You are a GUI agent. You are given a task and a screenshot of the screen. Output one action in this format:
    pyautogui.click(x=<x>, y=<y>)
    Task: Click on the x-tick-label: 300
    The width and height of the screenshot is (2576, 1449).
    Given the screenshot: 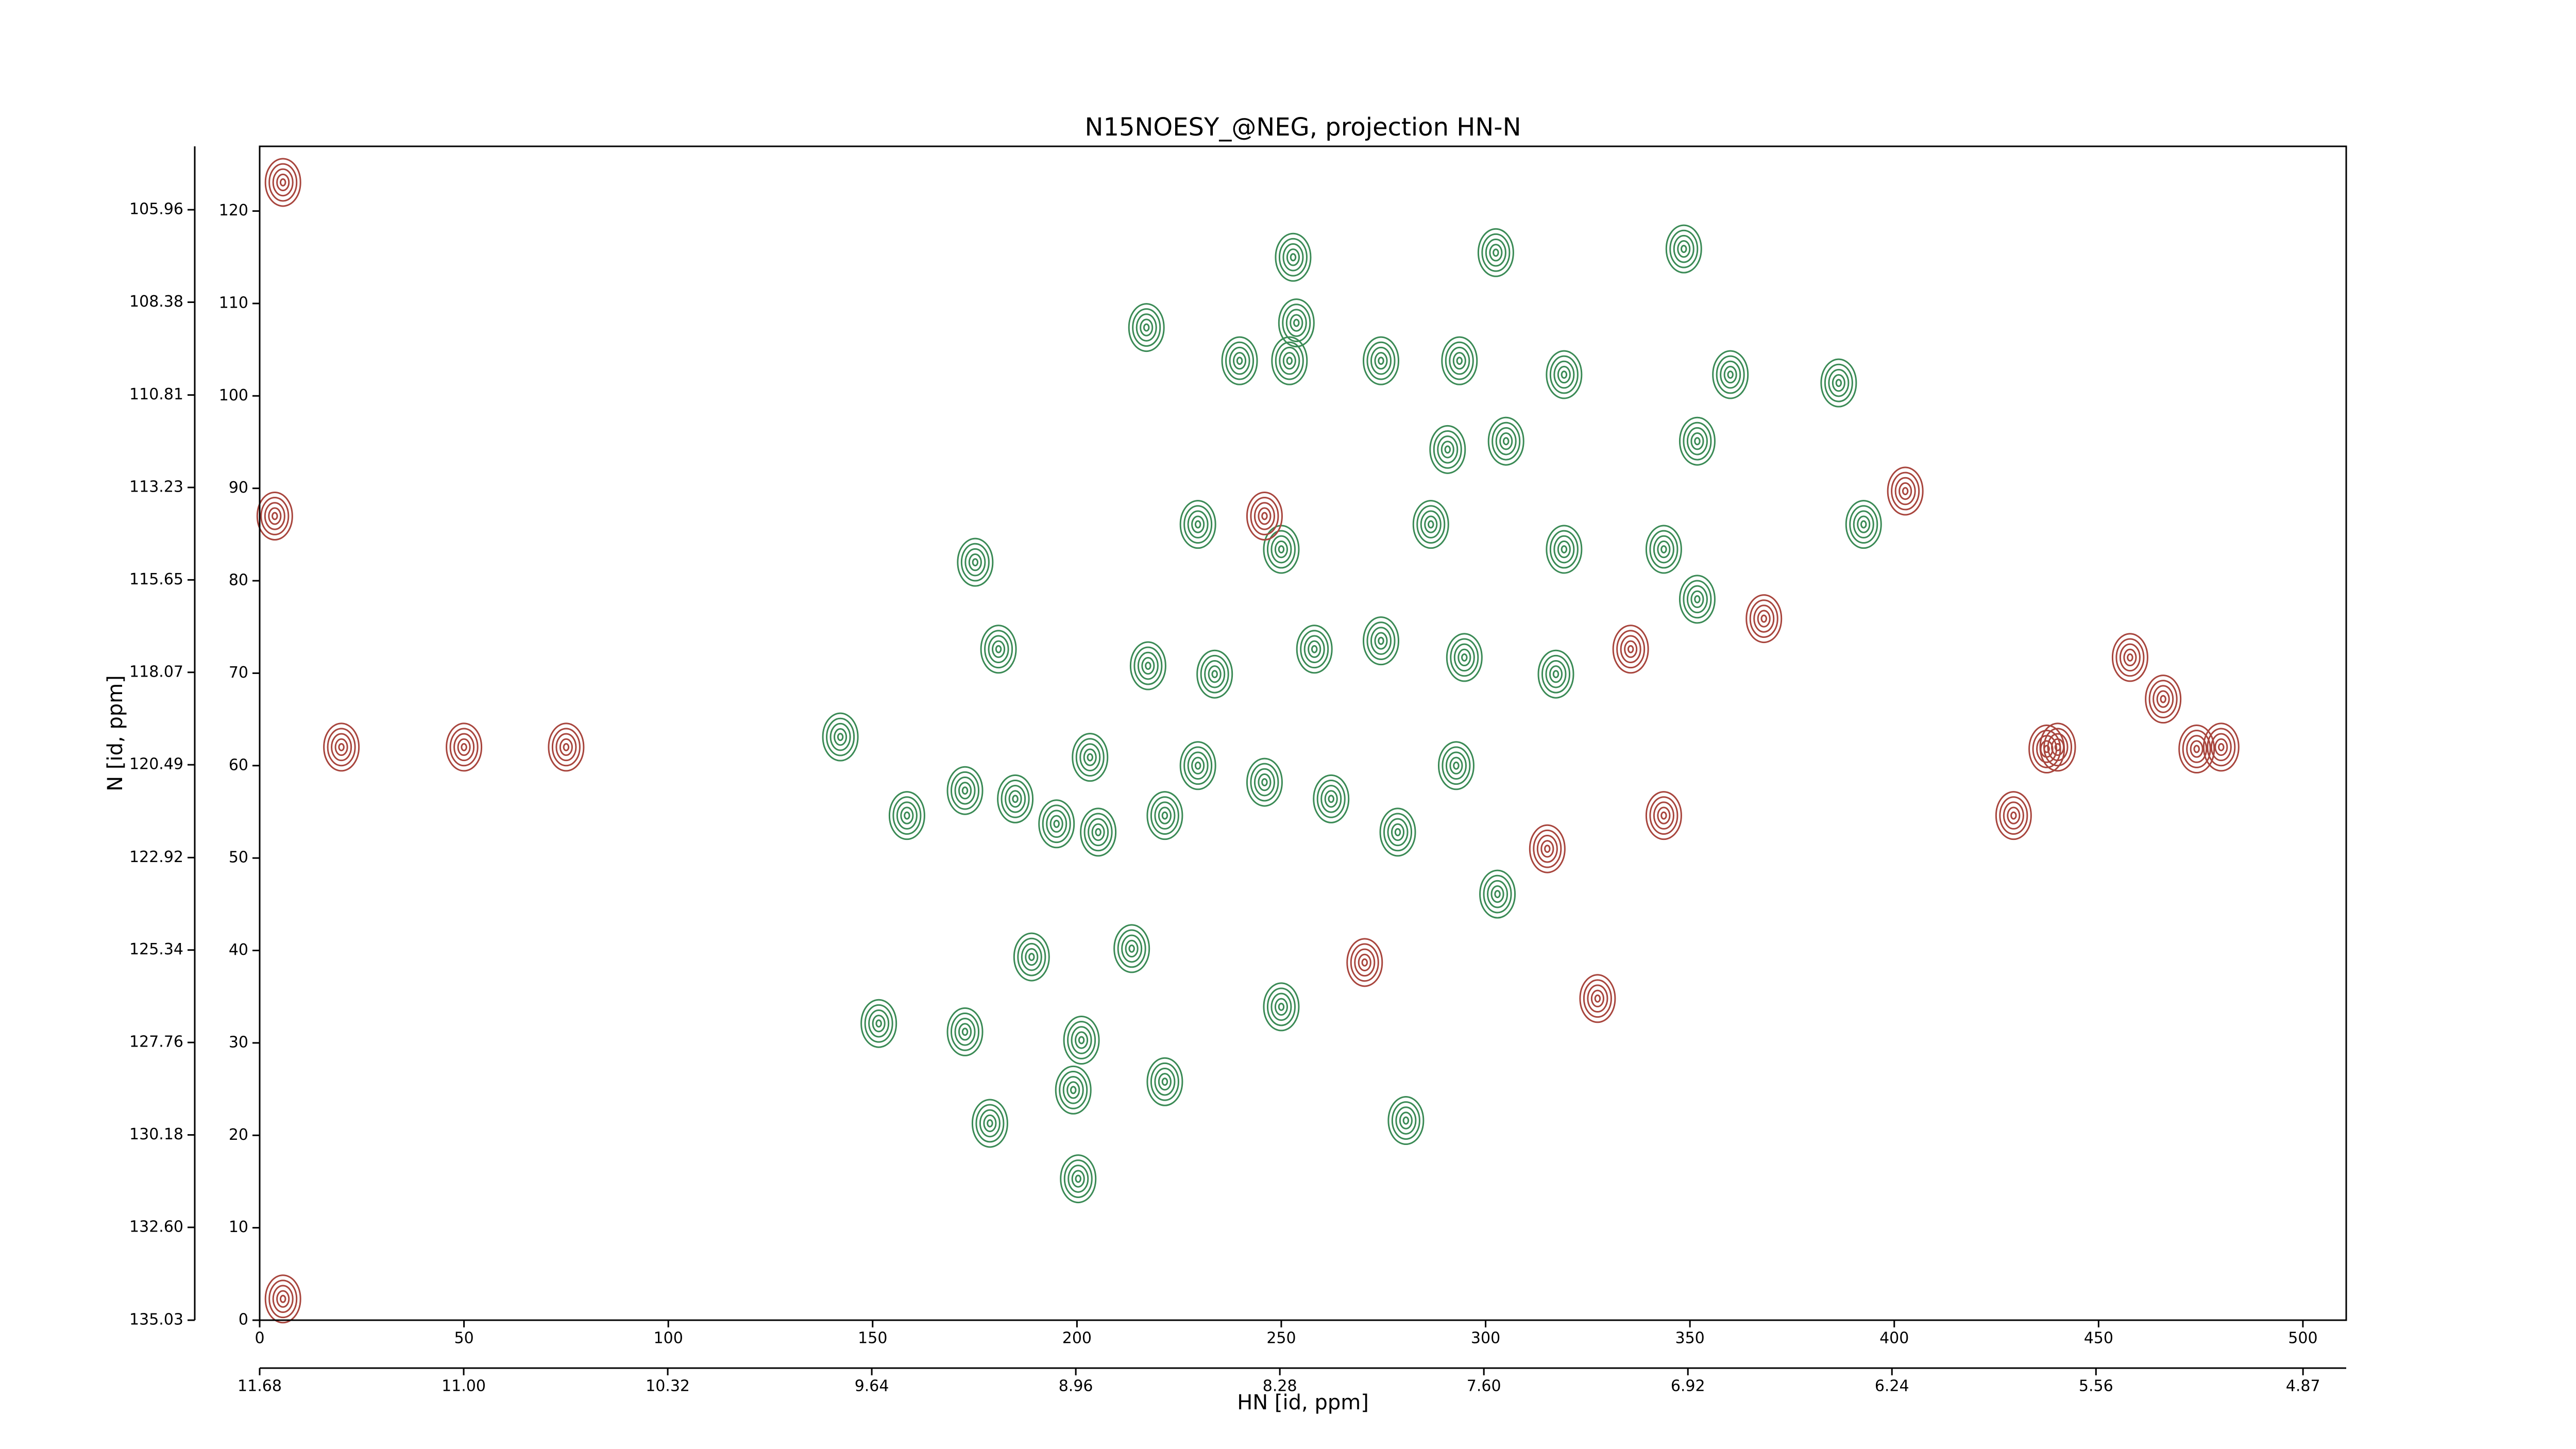 What is the action you would take?
    pyautogui.click(x=1485, y=1338)
    